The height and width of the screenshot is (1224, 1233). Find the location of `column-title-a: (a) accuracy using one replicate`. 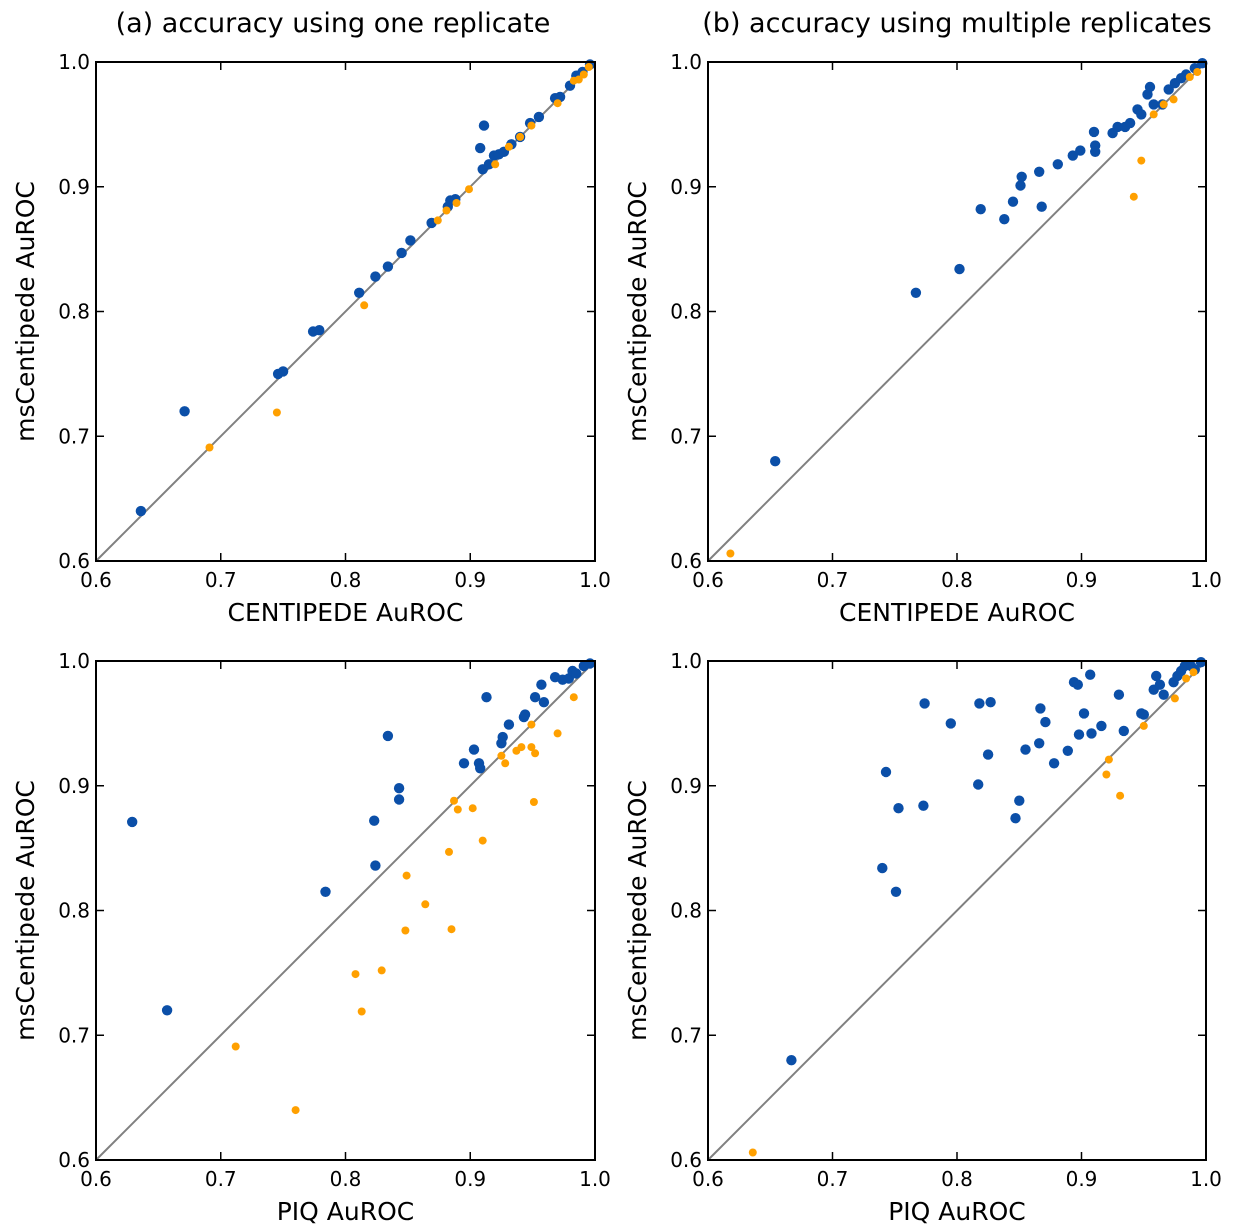

column-title-a: (a) accuracy using one replicate is located at coordinates (333, 23).